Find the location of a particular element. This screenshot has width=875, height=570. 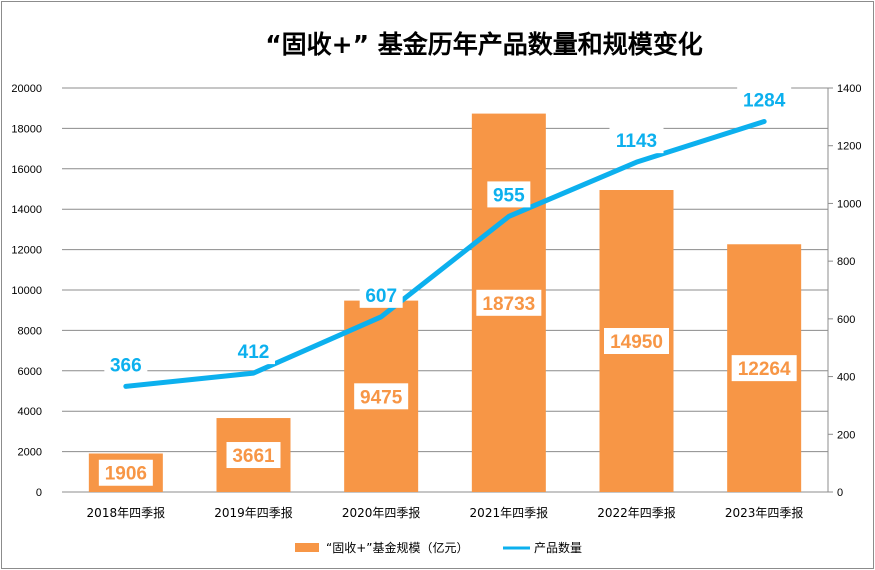

line-data-label: 1284 is located at coordinates (764, 99).